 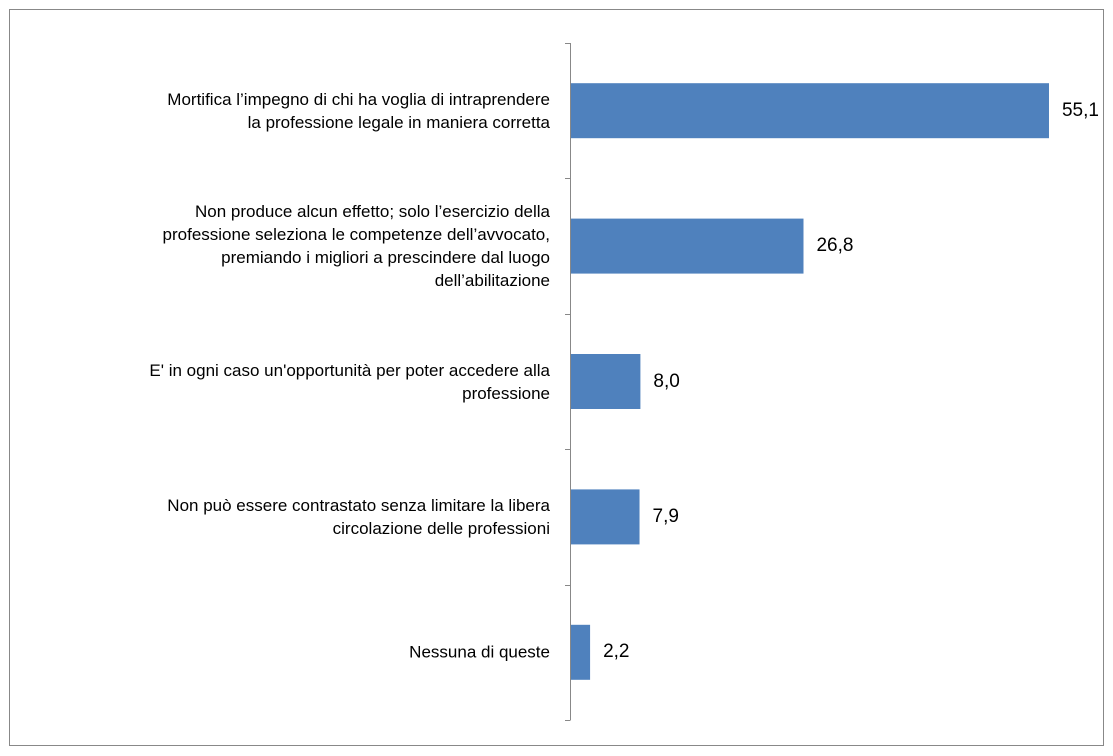 I want to click on category-label: Nessuna di queste, so click(x=479, y=652).